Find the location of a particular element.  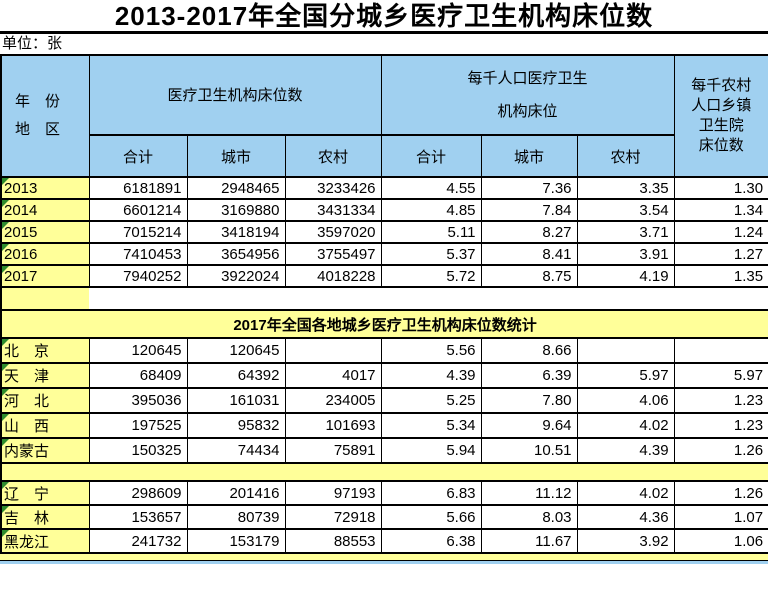

value-cell: 6601214 is located at coordinates (138, 210).